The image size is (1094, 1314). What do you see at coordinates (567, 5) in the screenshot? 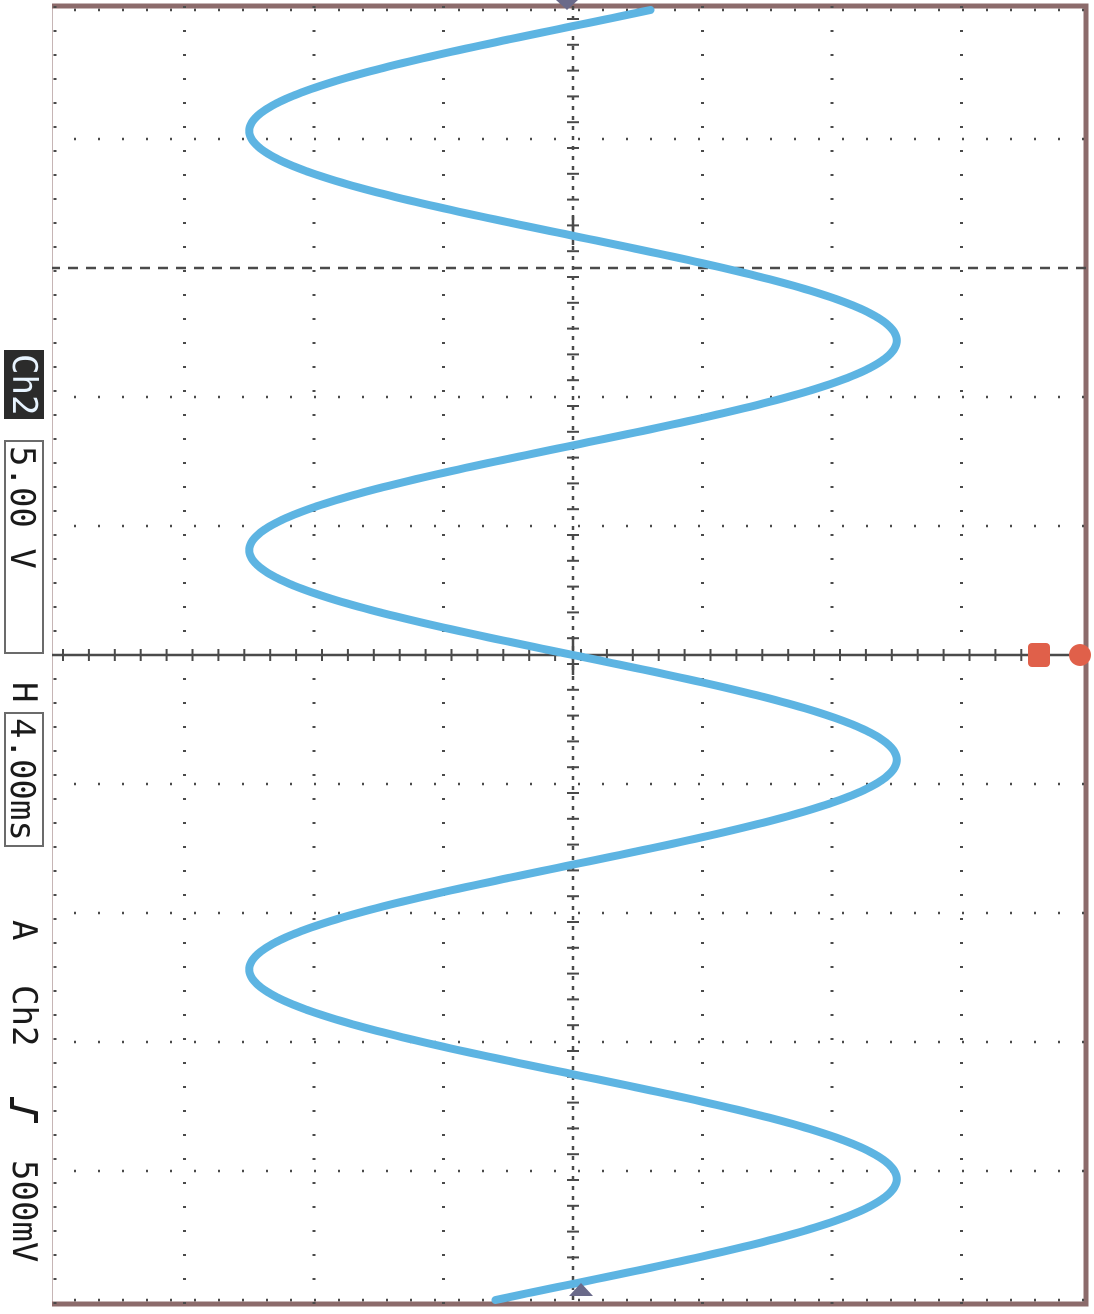
I see `trigger-position-marker-top` at bounding box center [567, 5].